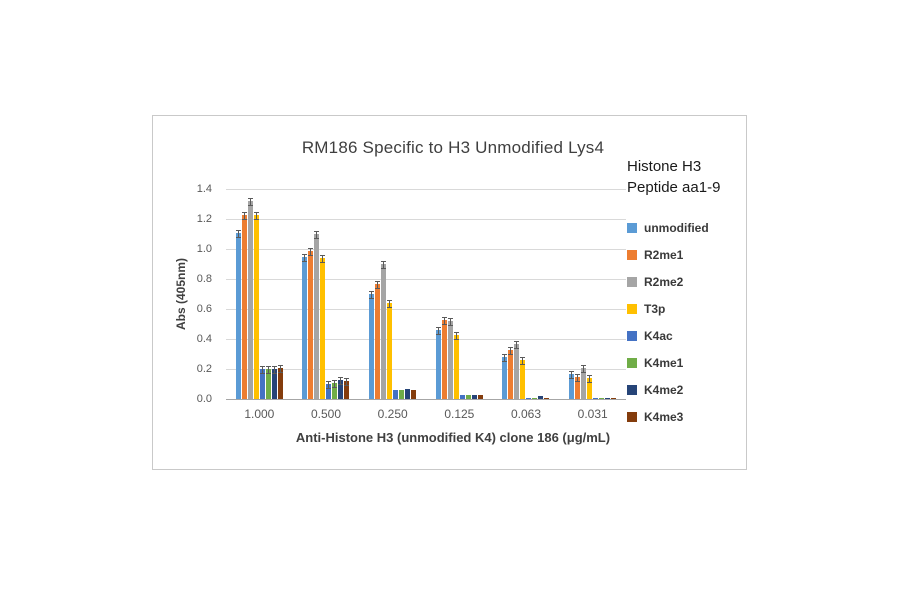 The width and height of the screenshot is (900, 594). I want to click on bar-R2me1-0.500, so click(311, 323).